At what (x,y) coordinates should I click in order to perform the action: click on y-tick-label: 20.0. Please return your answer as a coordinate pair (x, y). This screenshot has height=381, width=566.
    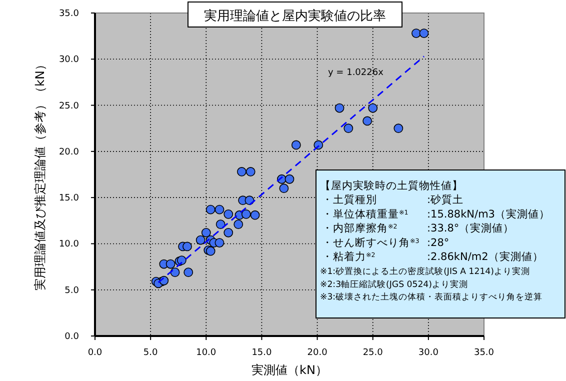
    Looking at the image, I should click on (69, 152).